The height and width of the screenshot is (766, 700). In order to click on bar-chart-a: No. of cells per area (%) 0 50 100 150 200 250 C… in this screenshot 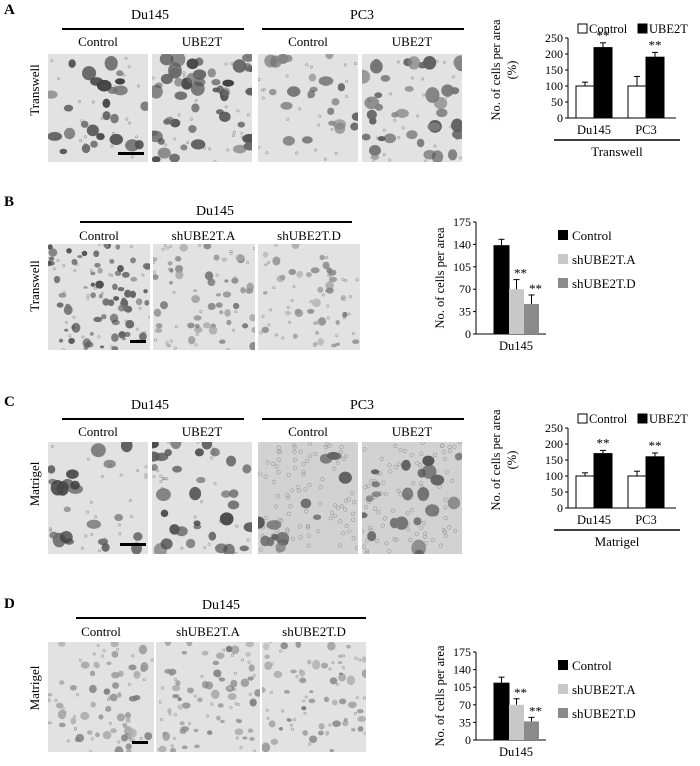, I will do `click(588, 89)`.